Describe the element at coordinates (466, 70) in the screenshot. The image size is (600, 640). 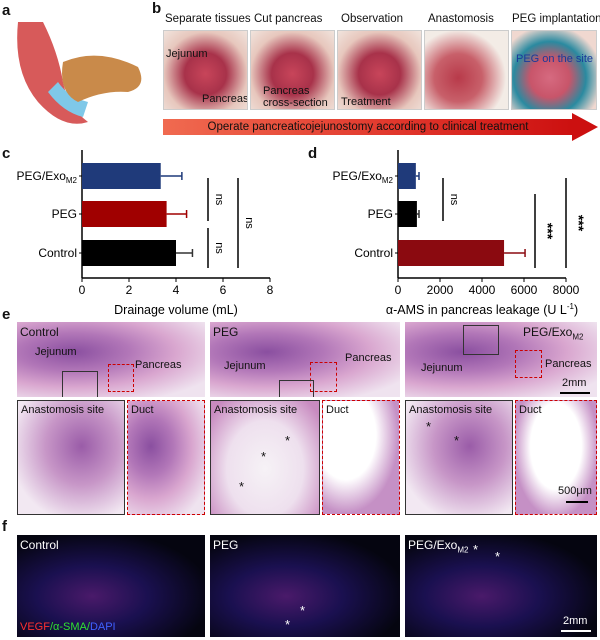
I see `photo-anastomosis` at that location.